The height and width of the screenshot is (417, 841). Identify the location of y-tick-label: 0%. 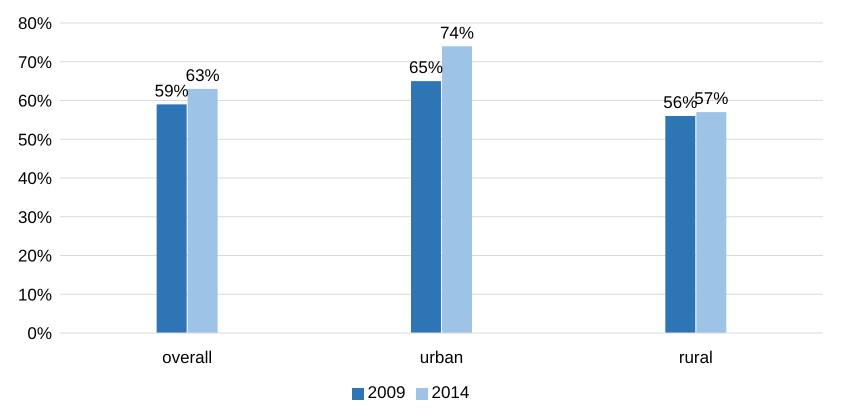
(39, 334).